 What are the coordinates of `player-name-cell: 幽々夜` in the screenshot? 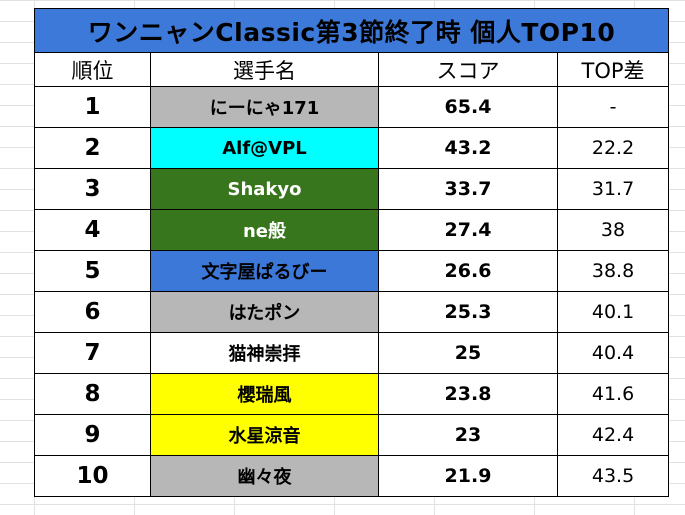 It's located at (264, 476).